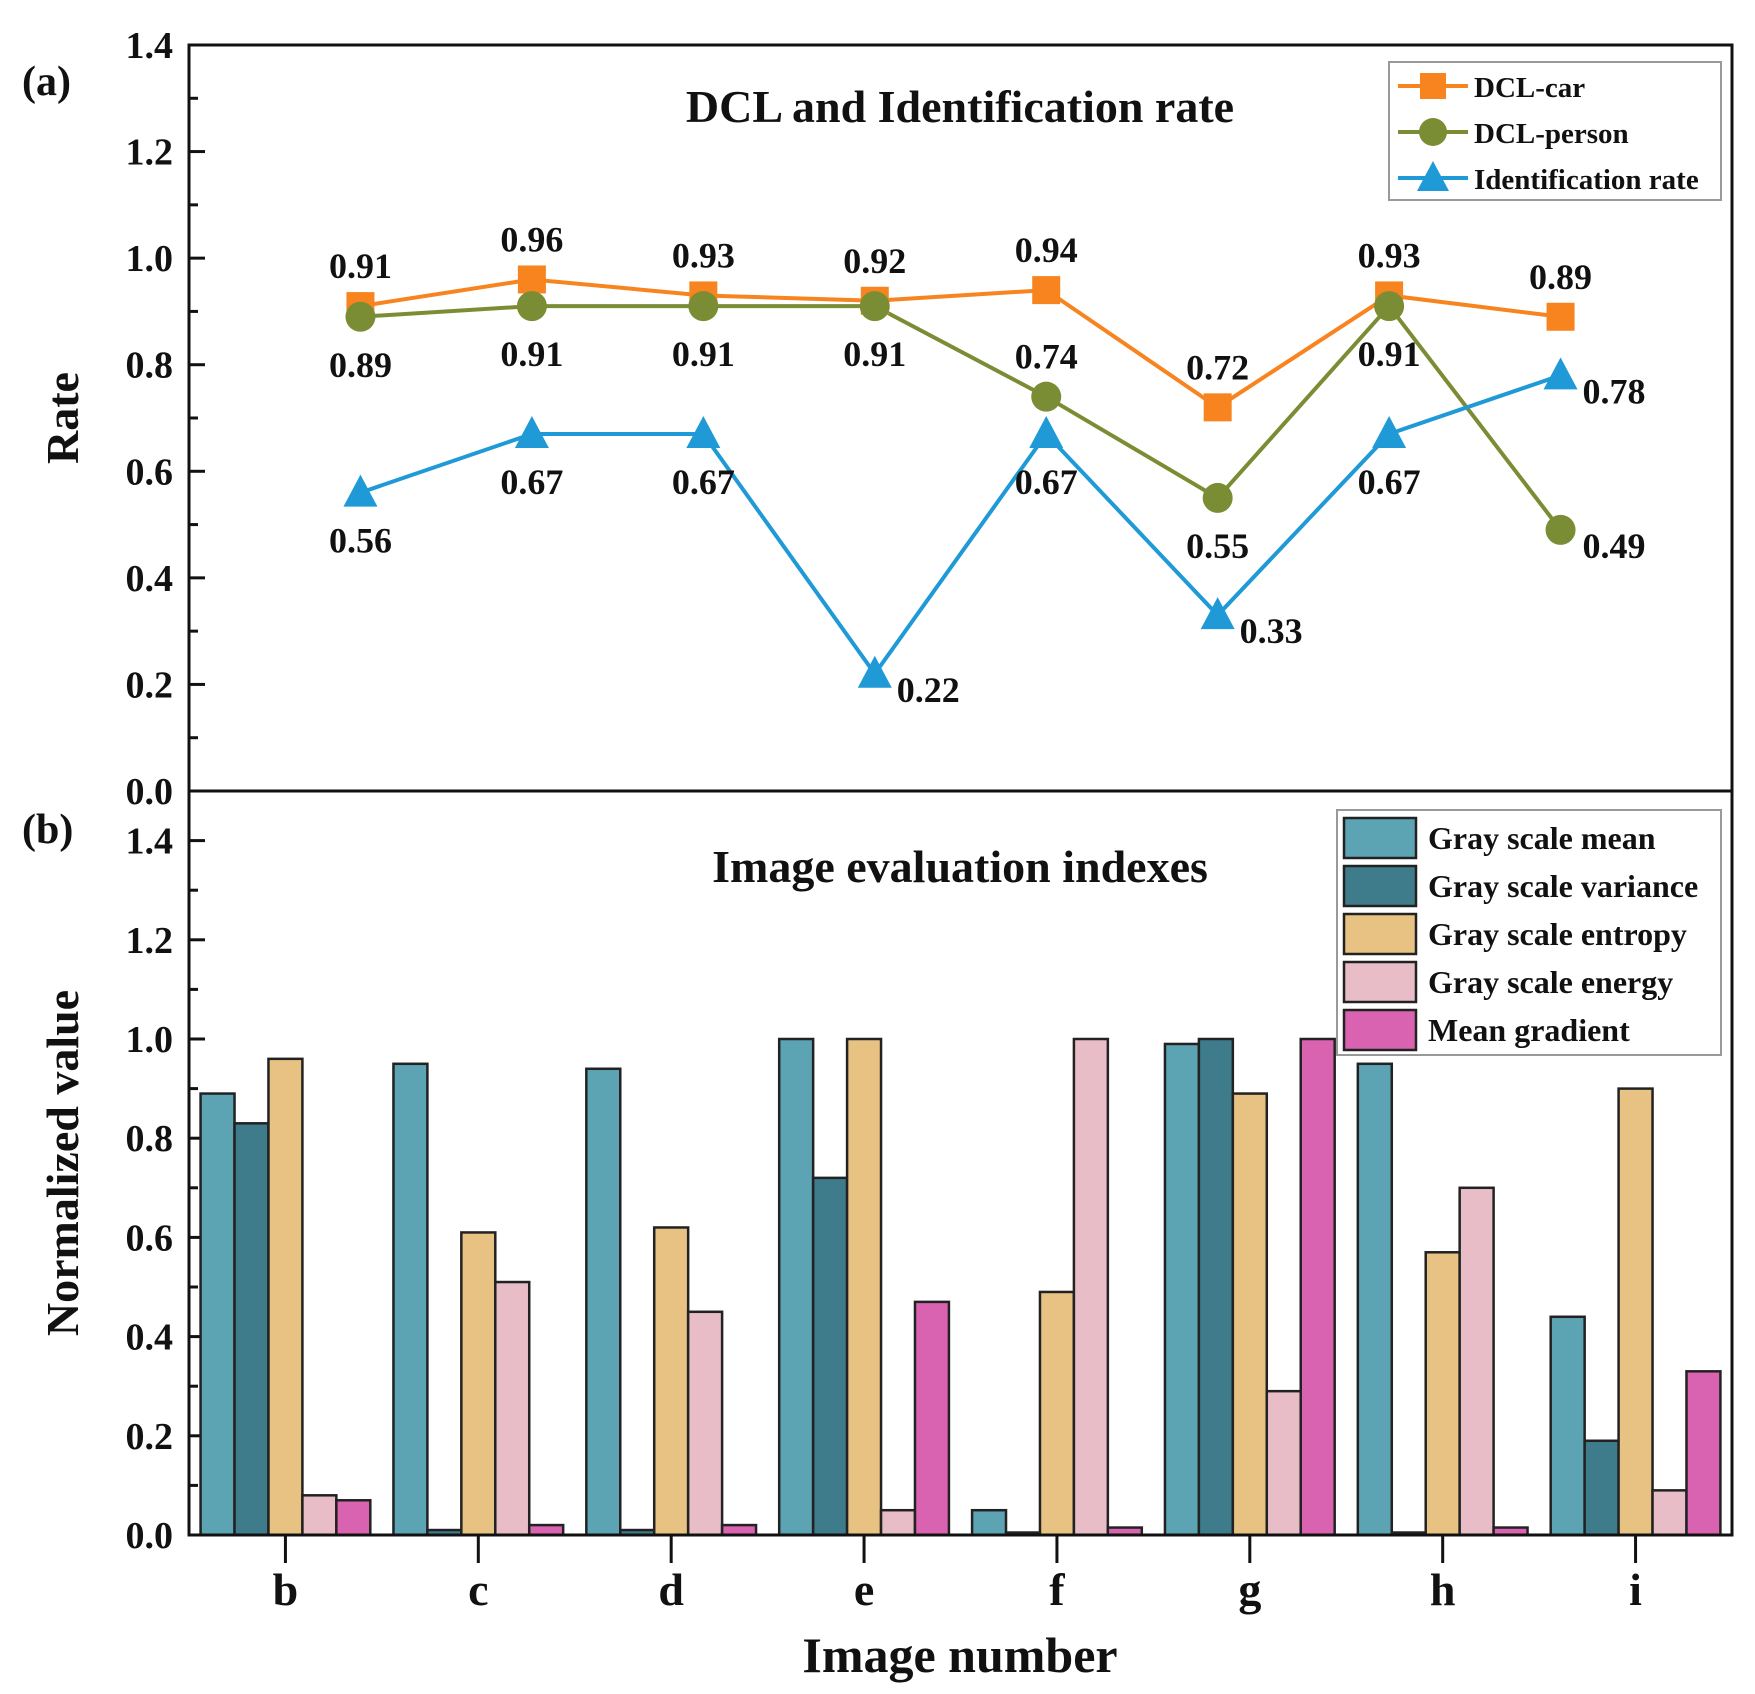 The image size is (1755, 1694). Describe the element at coordinates (360, 266) in the screenshot. I see `data-label-dcl-car: 0.91` at that location.